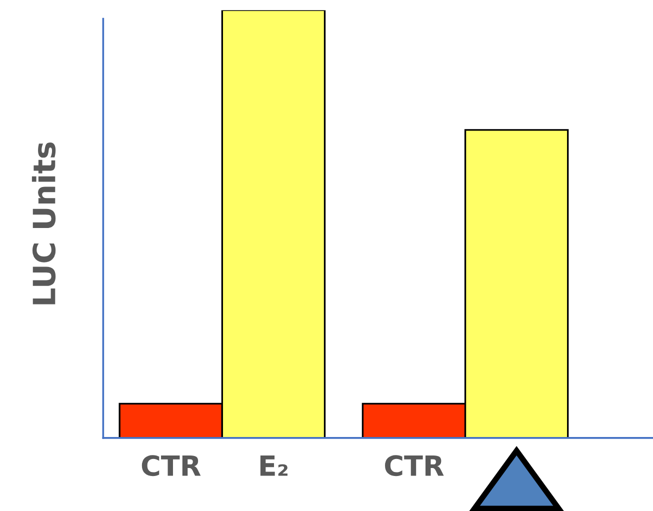 This screenshot has height=511, width=653. Describe the element at coordinates (44, 223) in the screenshot. I see `y-axis-title: LUC Units` at that location.